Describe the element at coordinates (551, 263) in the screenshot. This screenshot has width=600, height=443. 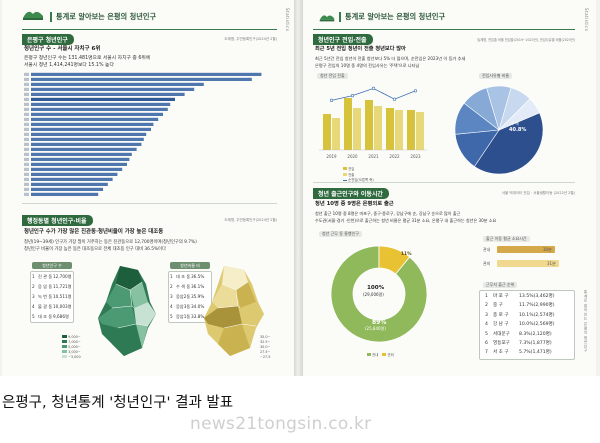
I see `commute-value: 31분` at that location.